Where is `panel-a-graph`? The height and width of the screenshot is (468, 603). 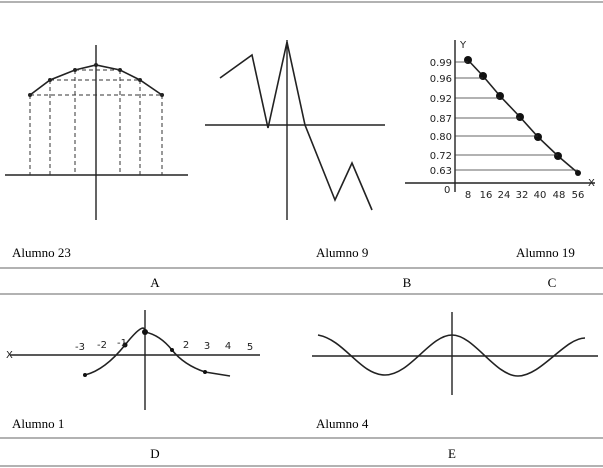
panel-a-graph is located at coordinates (96, 132).